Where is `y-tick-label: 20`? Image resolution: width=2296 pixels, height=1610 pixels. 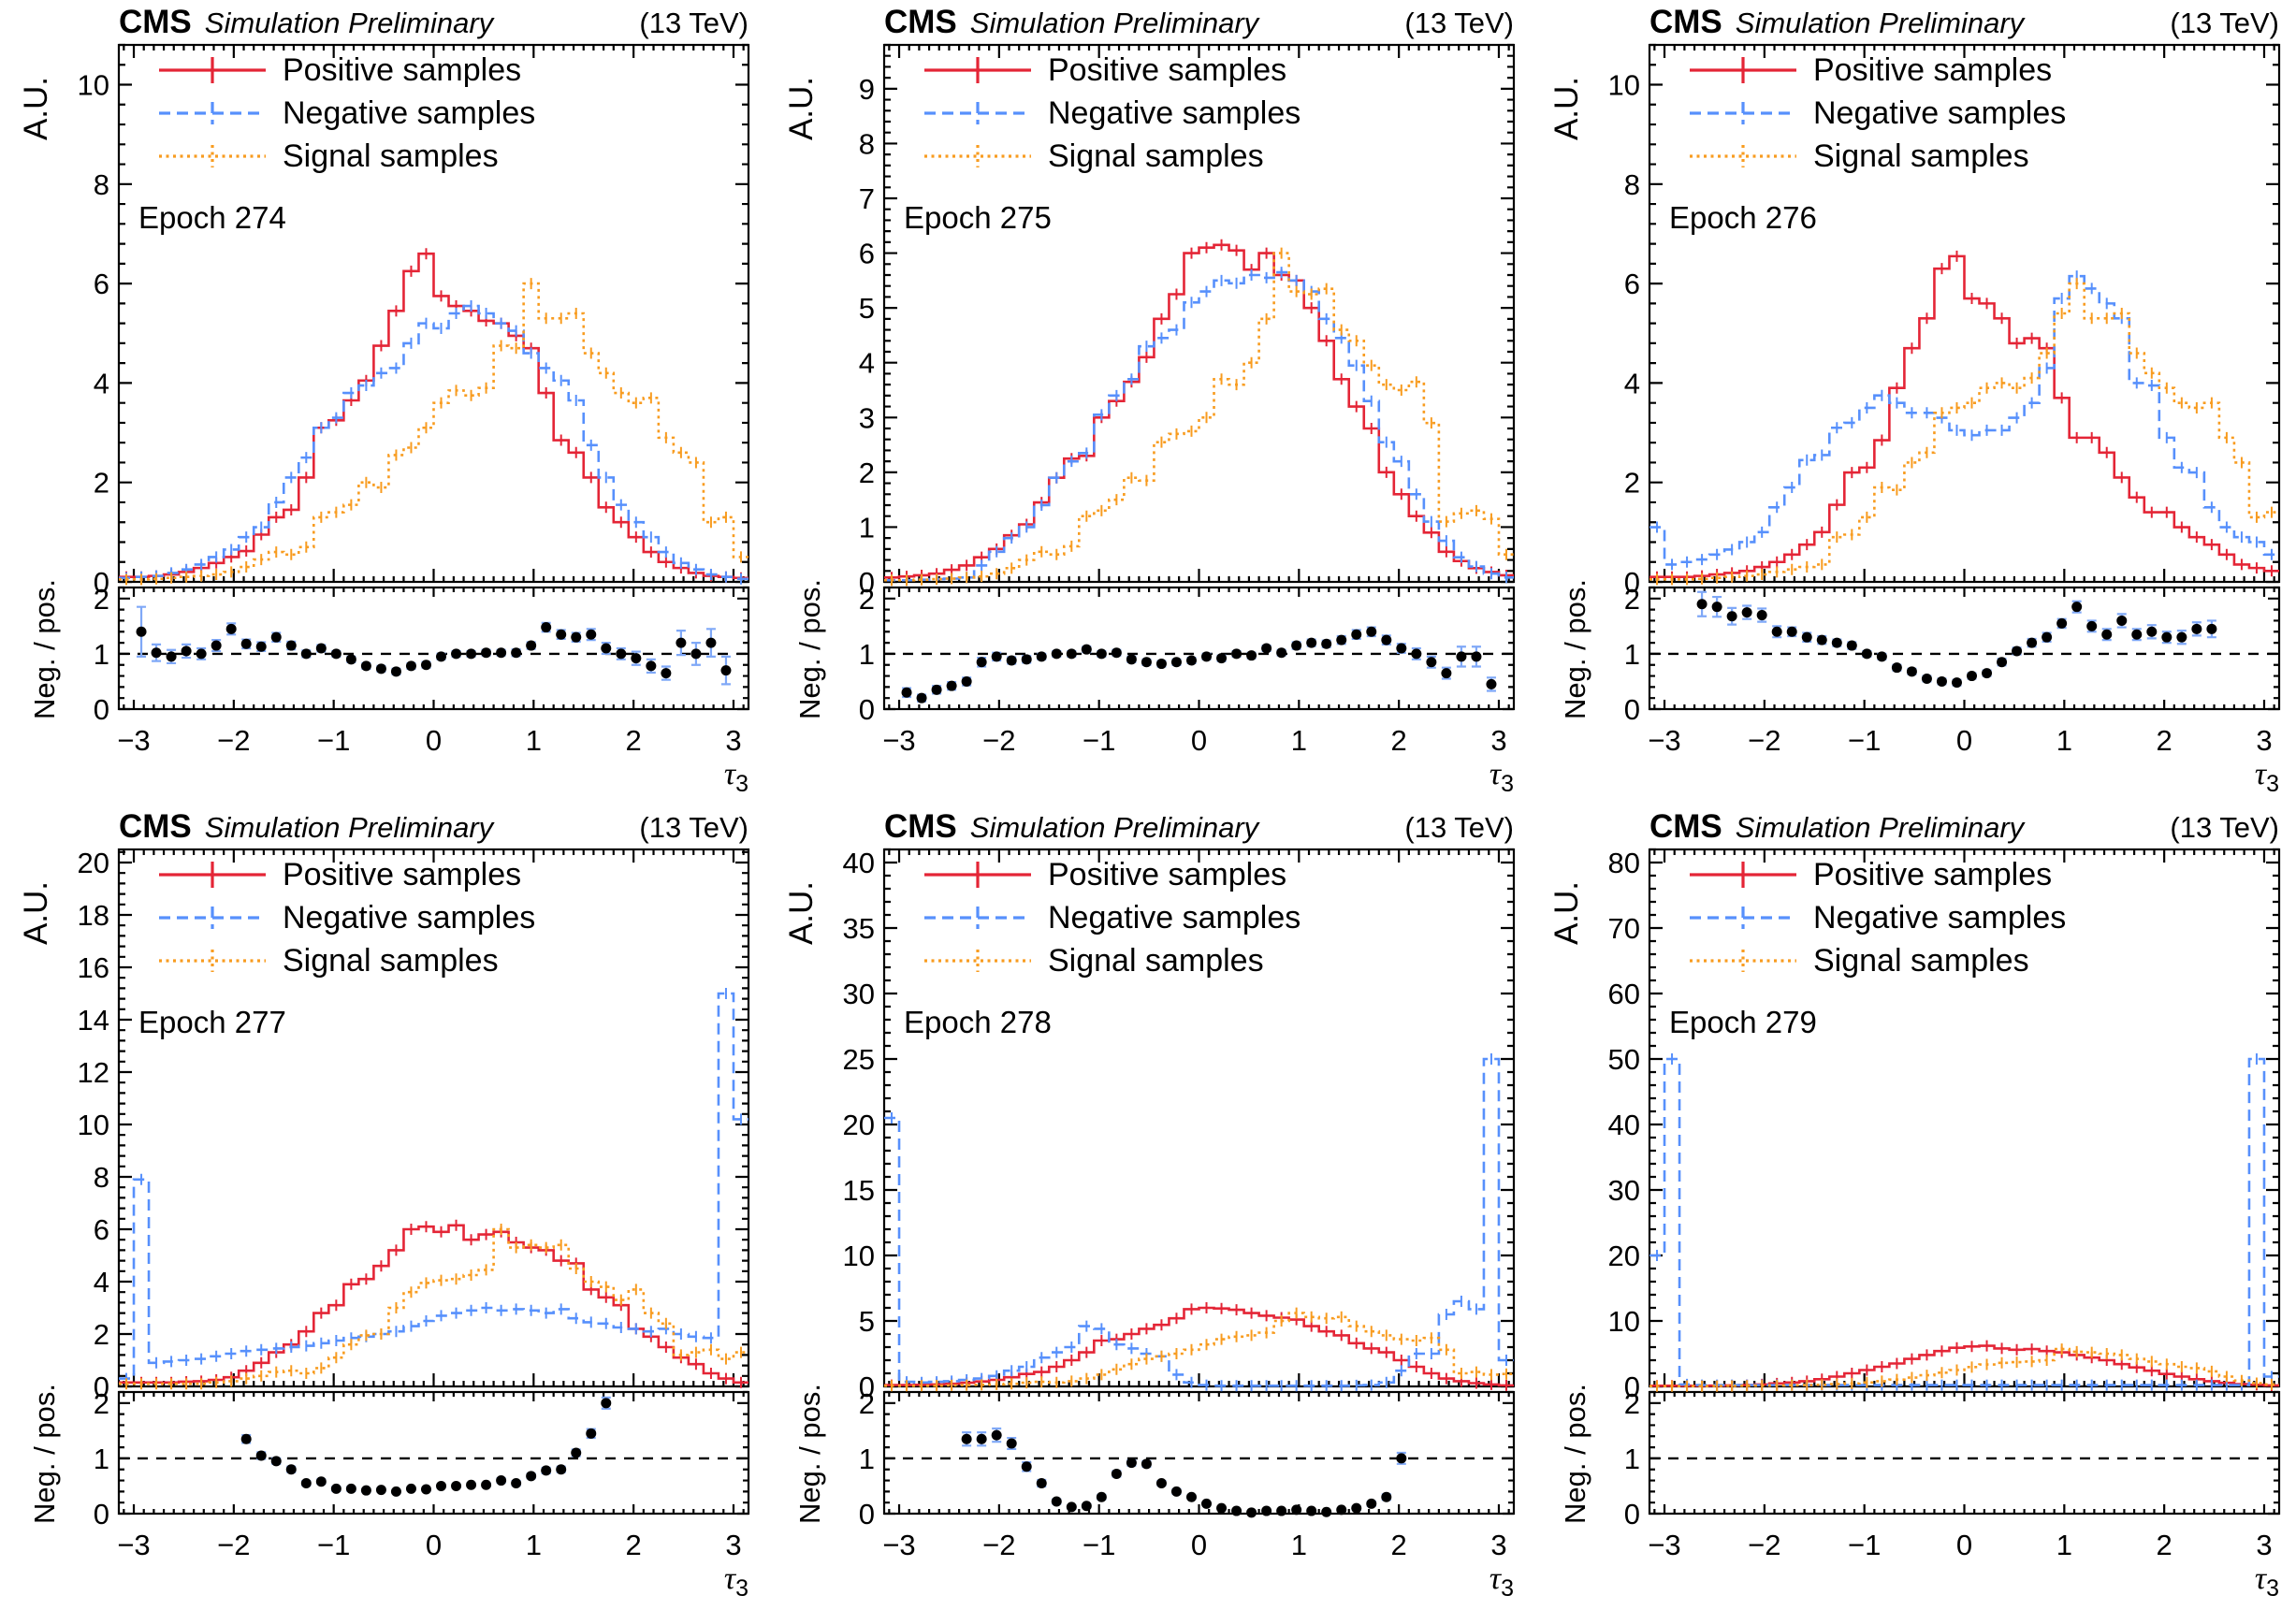 y-tick-label: 20 is located at coordinates (859, 1125).